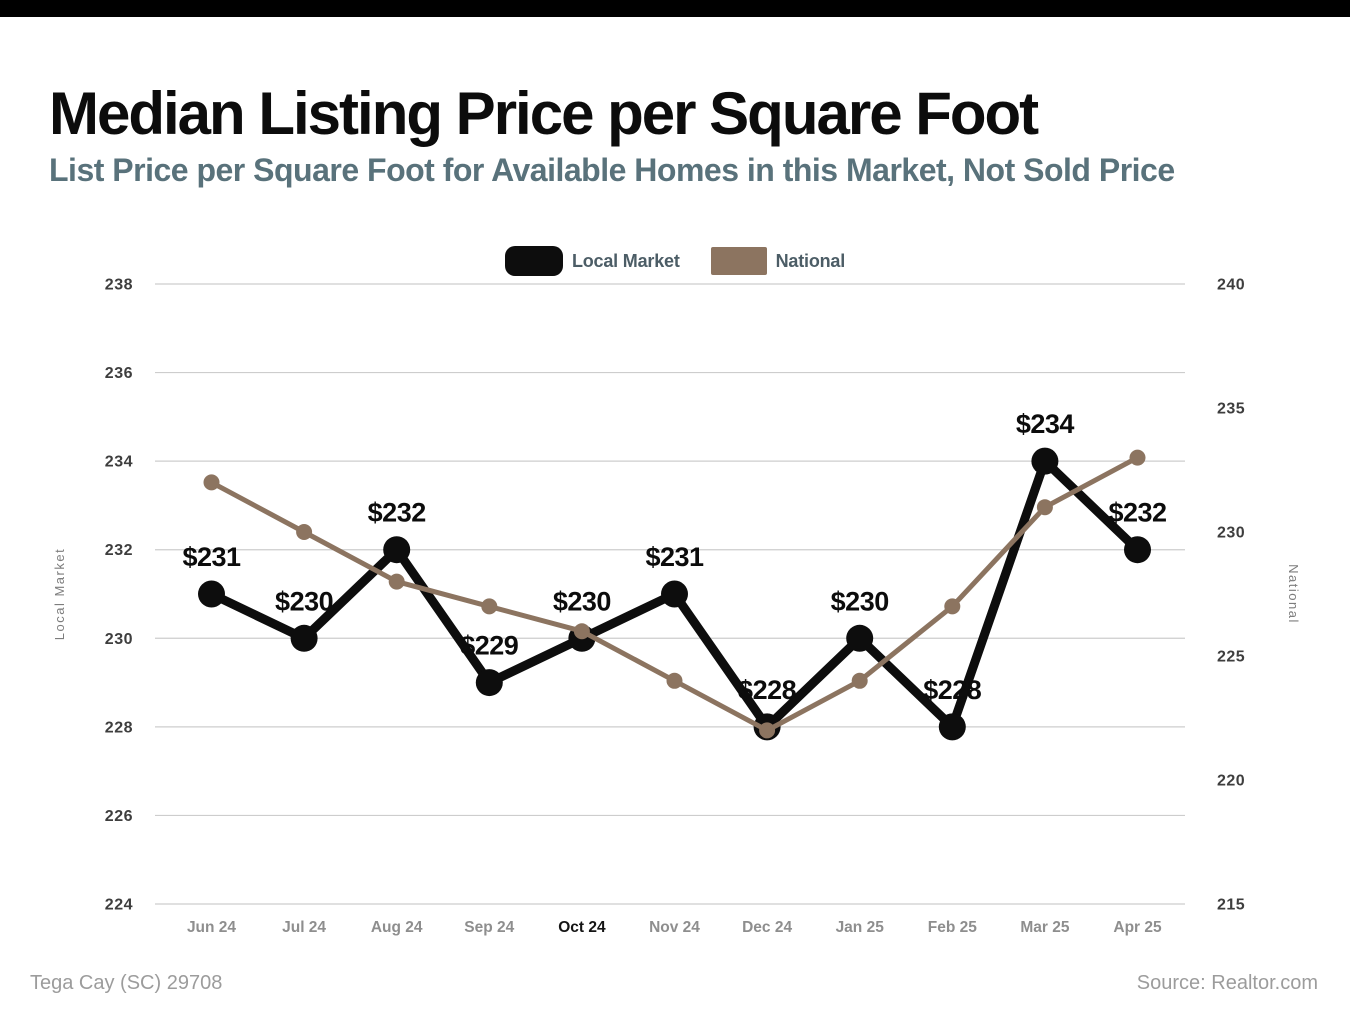 The width and height of the screenshot is (1350, 1017). I want to click on x-axis-label: Oct 24, so click(582, 927).